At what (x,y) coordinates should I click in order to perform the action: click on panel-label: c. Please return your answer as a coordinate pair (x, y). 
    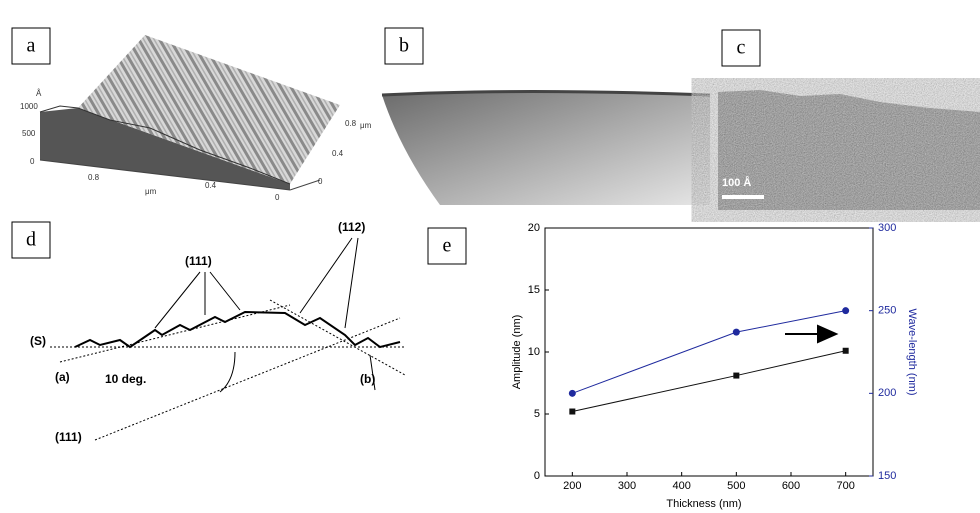
    Looking at the image, I should click on (741, 48).